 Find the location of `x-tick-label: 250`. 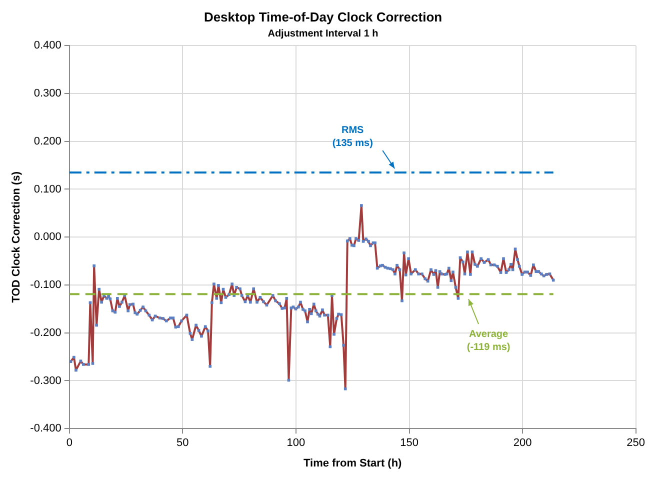

x-tick-label: 250 is located at coordinates (636, 443).